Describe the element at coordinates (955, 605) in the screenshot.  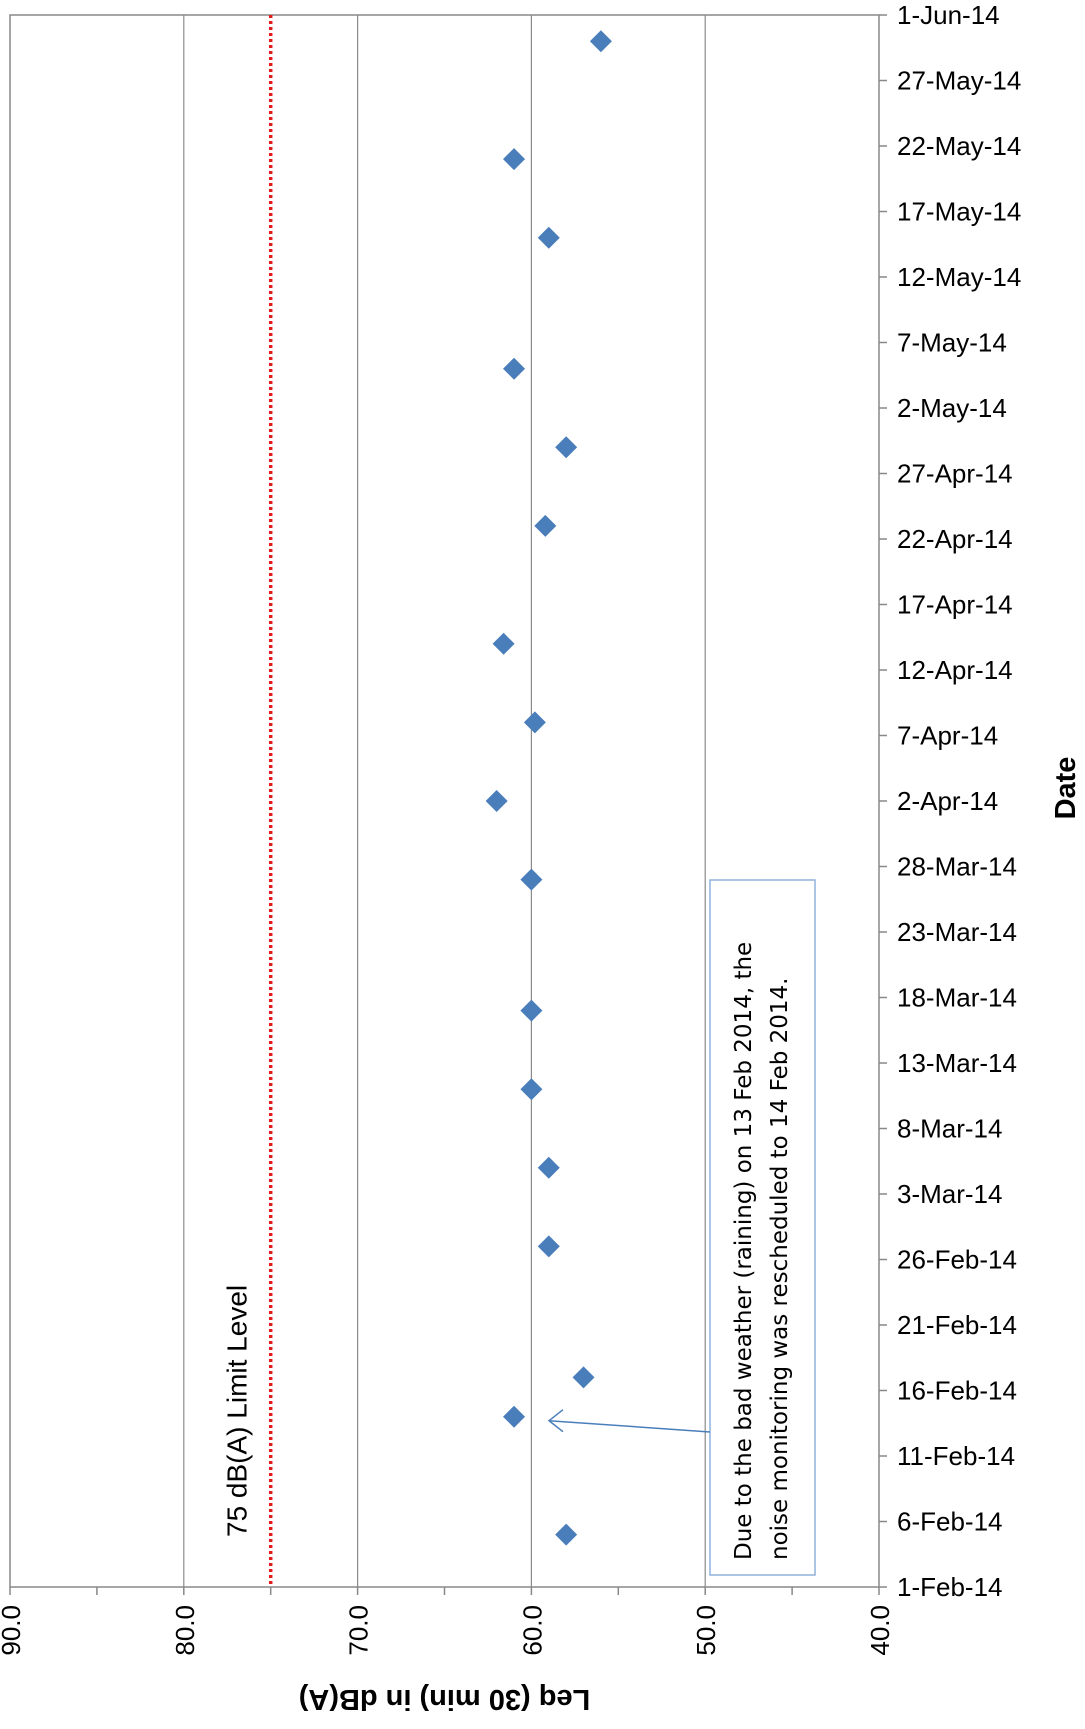
I see `date-tick-label: 17-Apr-14` at that location.